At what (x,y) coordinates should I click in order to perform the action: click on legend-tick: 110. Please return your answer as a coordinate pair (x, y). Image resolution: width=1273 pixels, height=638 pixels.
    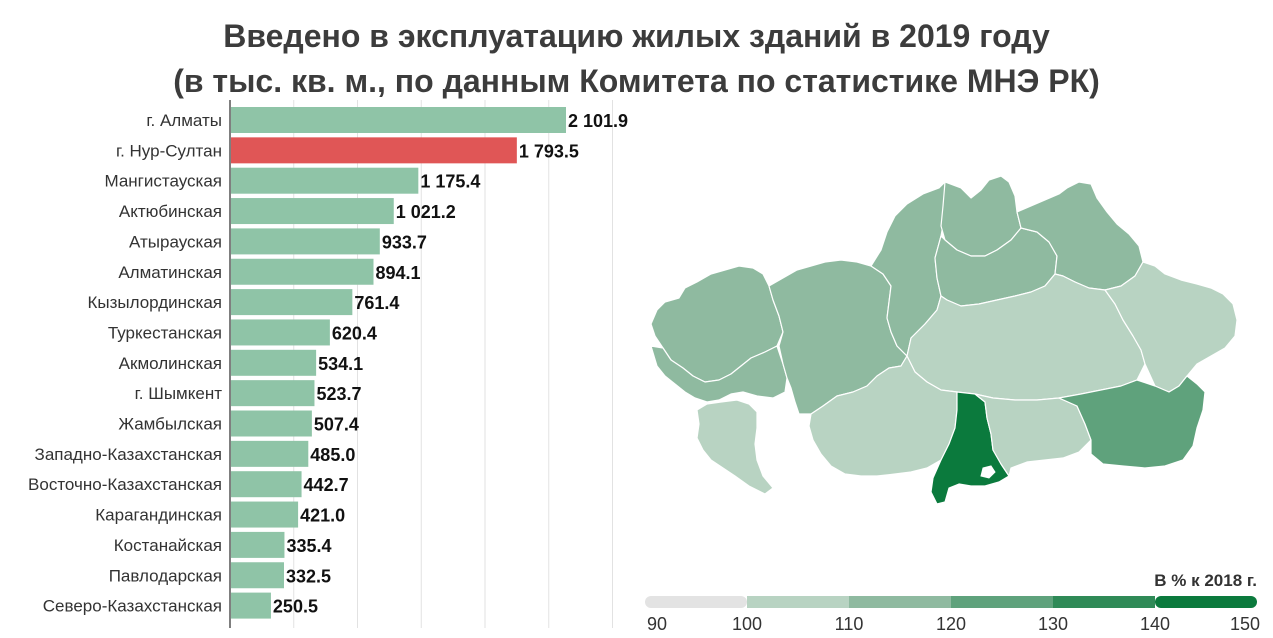
    Looking at the image, I should click on (849, 623).